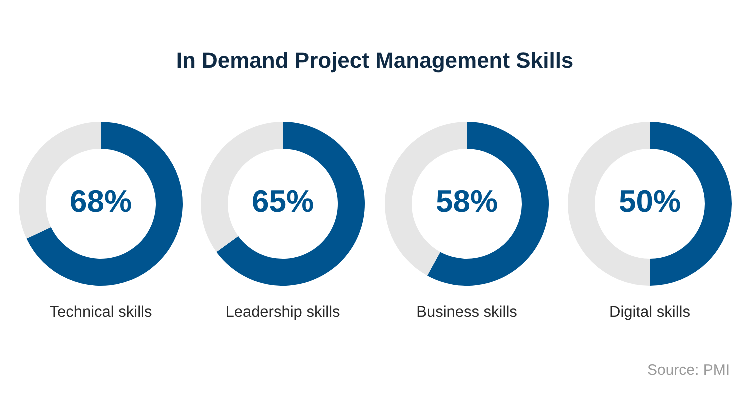 Image resolution: width=750 pixels, height=410 pixels. Describe the element at coordinates (650, 313) in the screenshot. I see `slice-label: Digital skills` at that location.